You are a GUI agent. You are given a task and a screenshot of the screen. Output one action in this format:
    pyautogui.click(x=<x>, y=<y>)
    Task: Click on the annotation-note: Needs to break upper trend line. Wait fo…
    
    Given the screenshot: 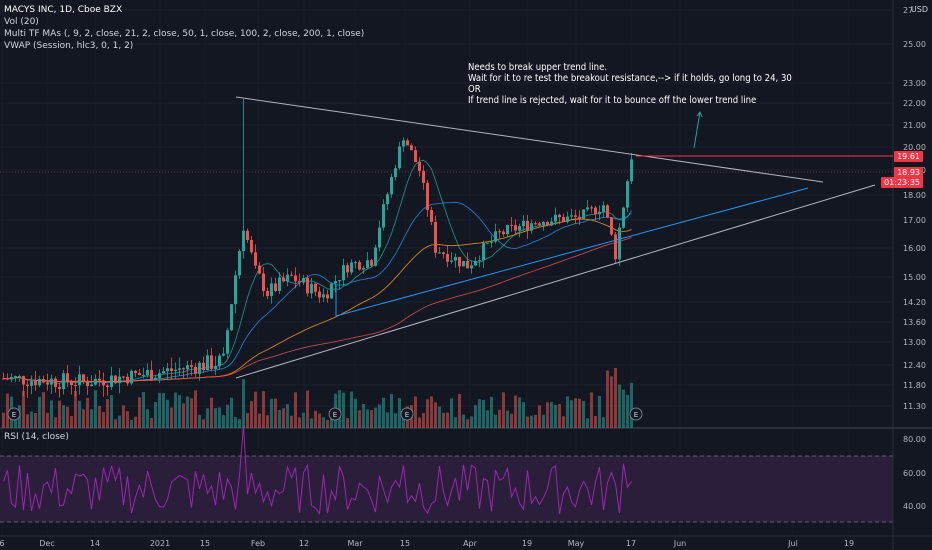 What is the action you would take?
    pyautogui.click(x=630, y=84)
    